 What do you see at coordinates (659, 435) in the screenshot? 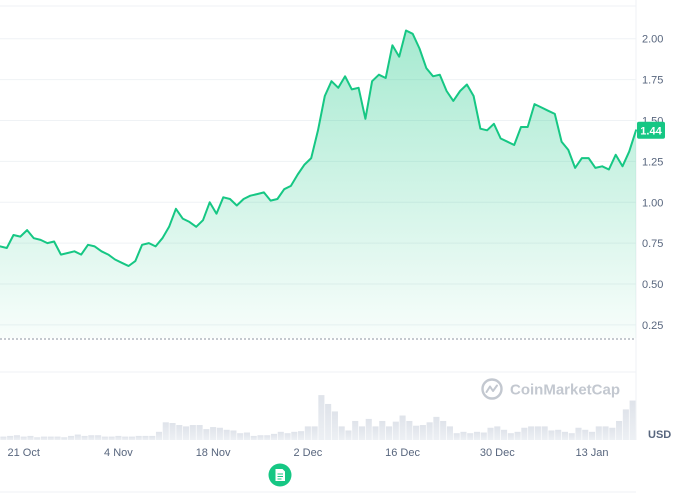
I see `currency-label: USD` at bounding box center [659, 435].